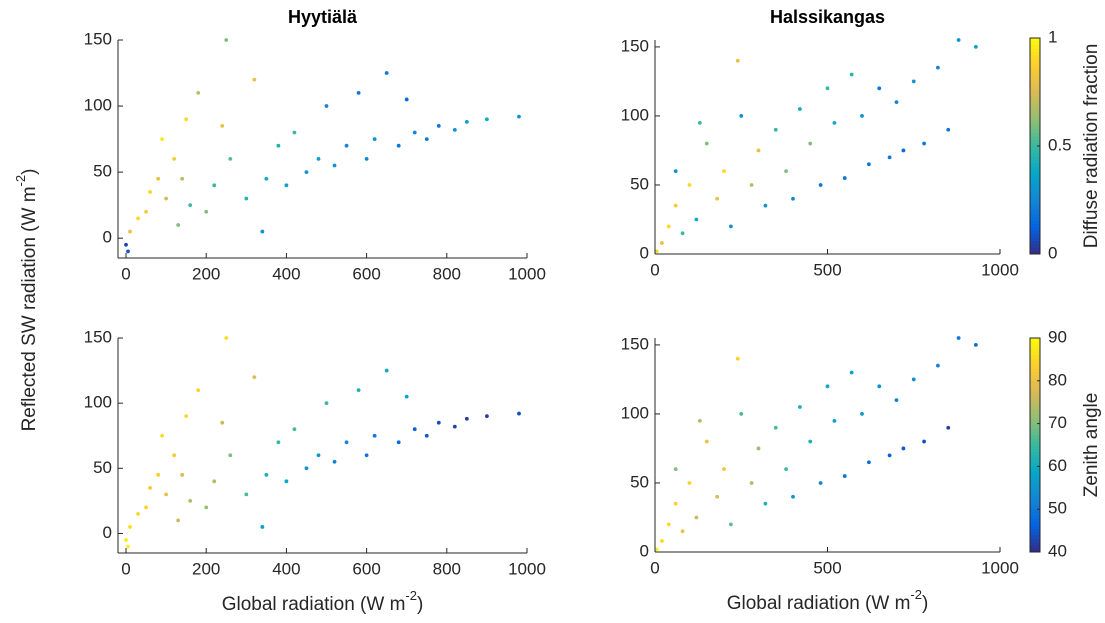 The image size is (1105, 623). I want to click on panel-title: Hyytiälä, so click(323, 17).